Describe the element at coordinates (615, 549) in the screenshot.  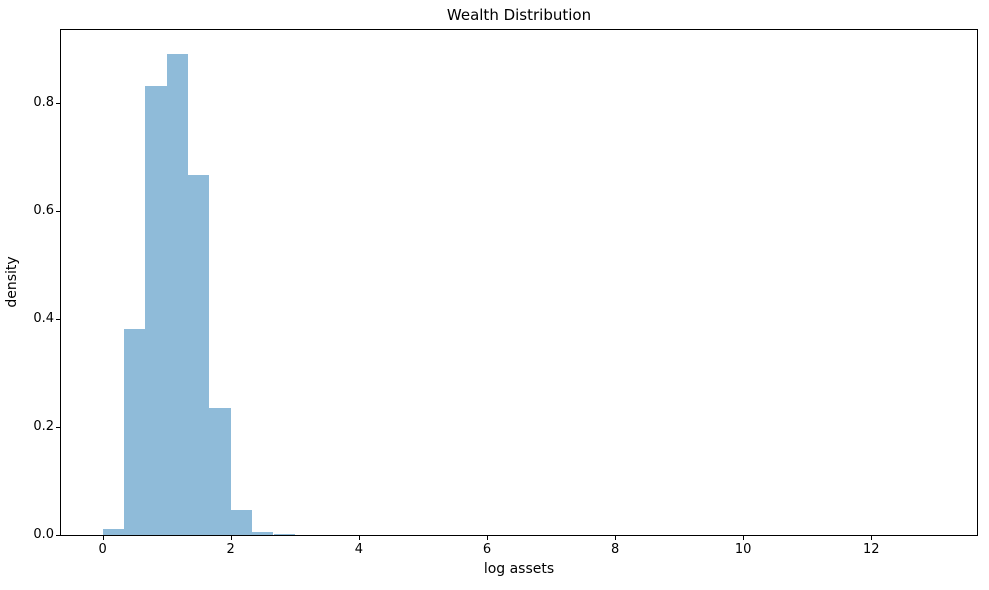
I see `x-tick-label: 8` at that location.